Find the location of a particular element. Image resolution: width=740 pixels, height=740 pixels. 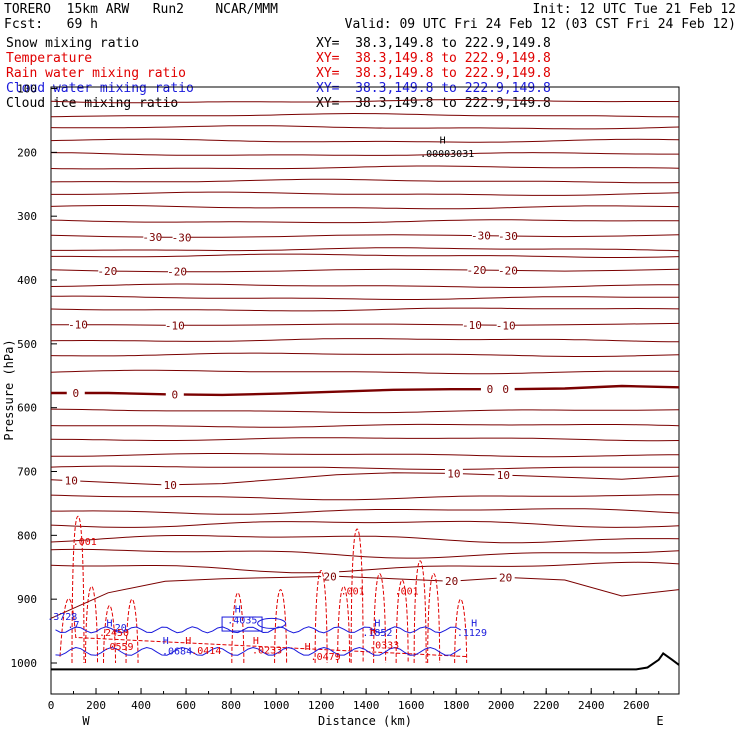

x-tick-label: 1200 is located at coordinates (321, 705).